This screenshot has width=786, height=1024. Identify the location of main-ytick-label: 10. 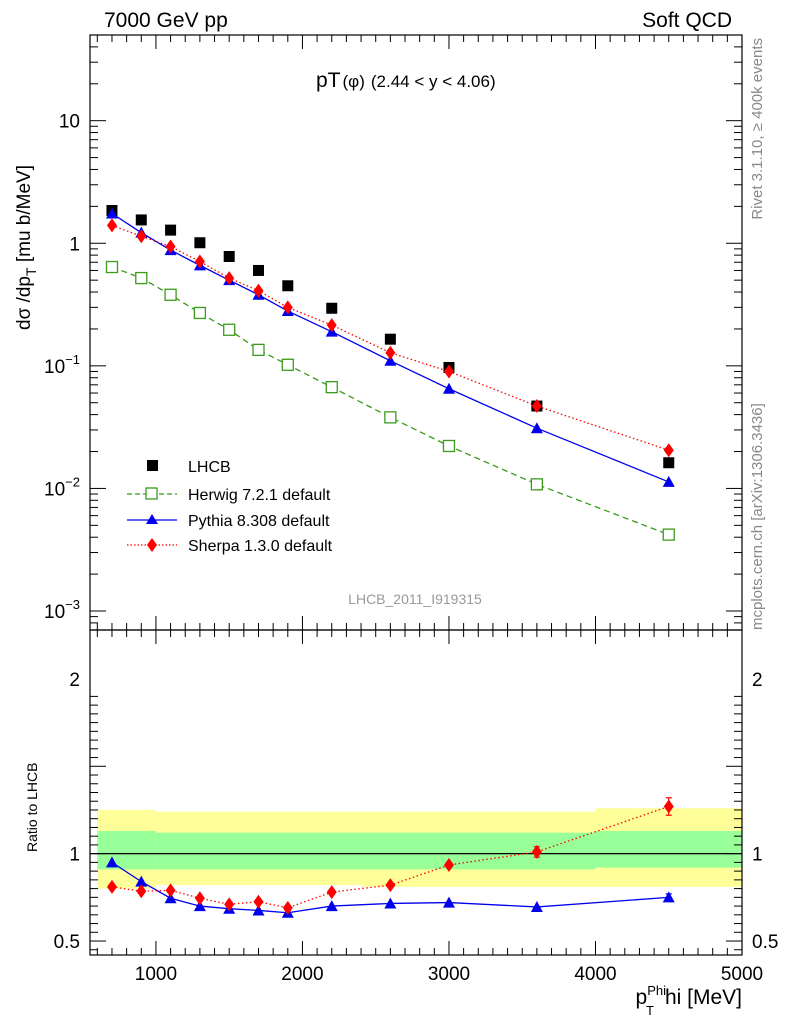
(69, 122).